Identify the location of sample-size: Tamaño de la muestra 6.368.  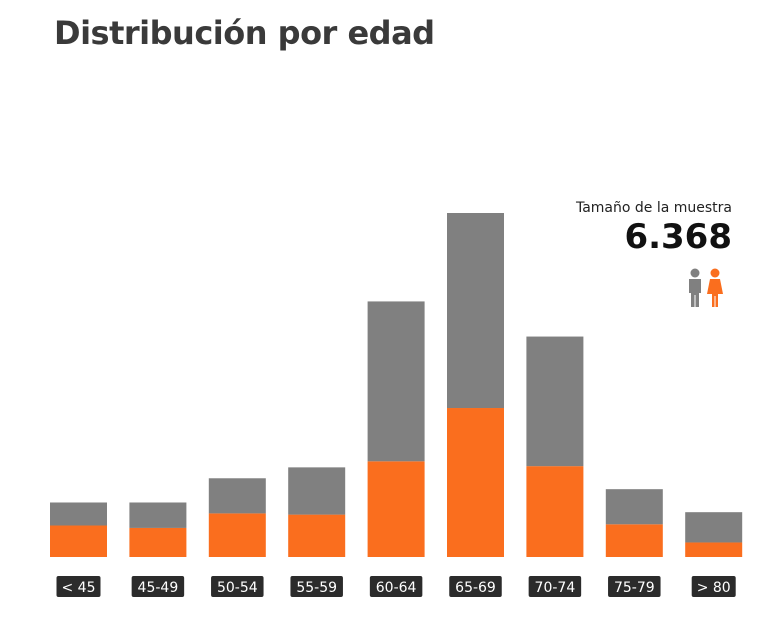
(654, 229).